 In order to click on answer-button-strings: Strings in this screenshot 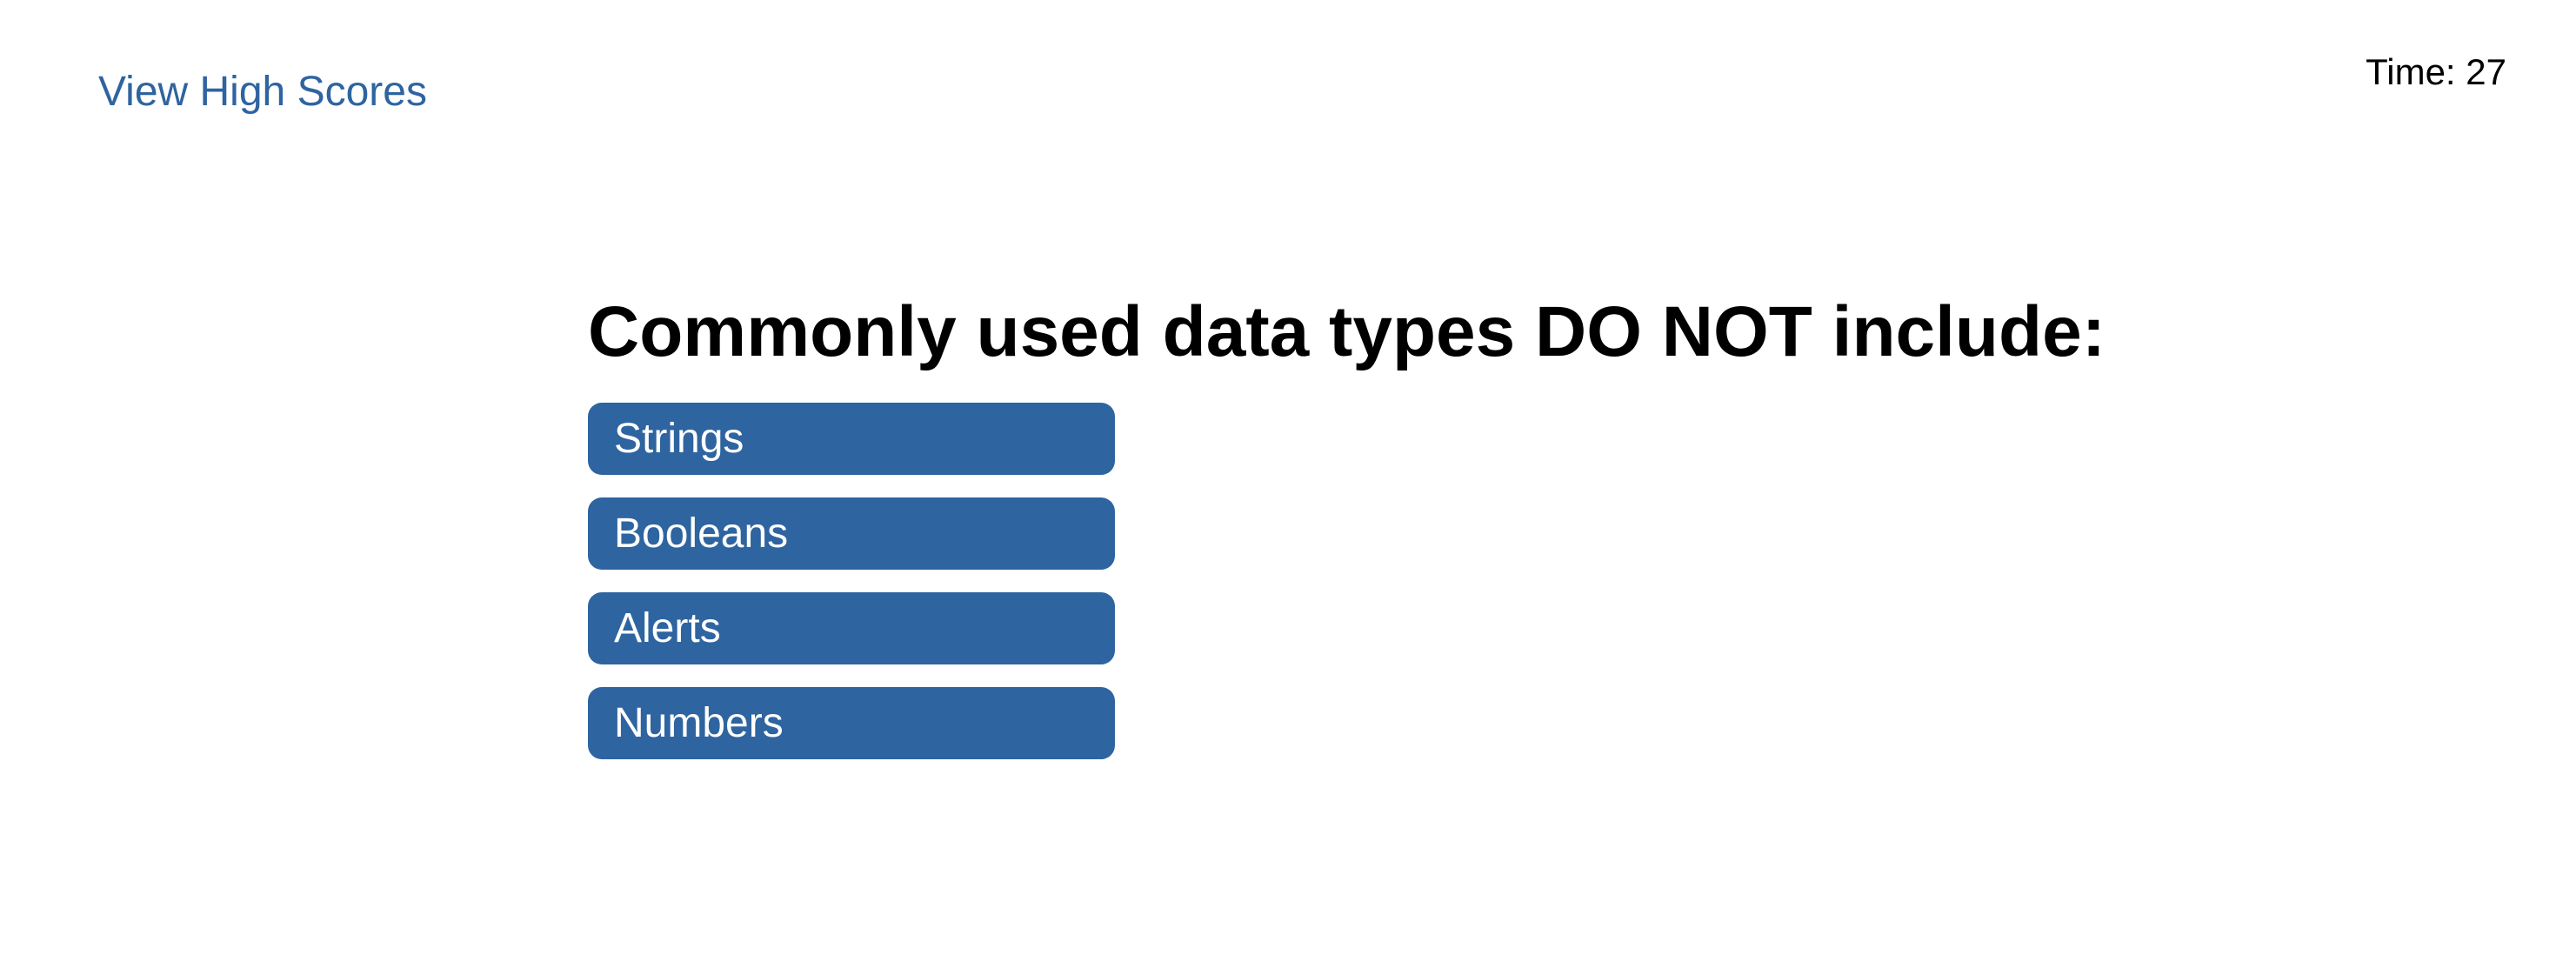, I will do `click(851, 439)`.